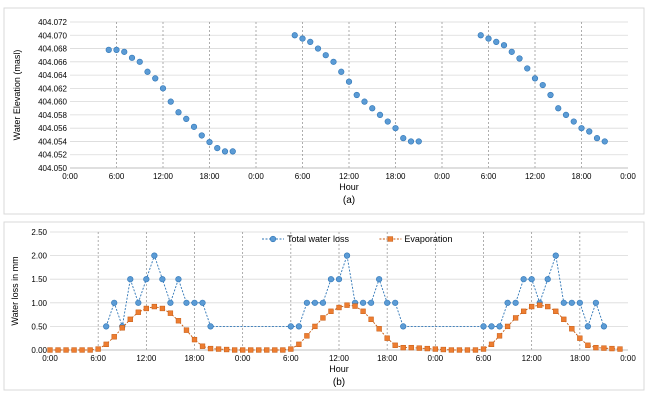 The width and height of the screenshot is (650, 394). What do you see at coordinates (52, 75) in the screenshot?
I see `a-y-tick-label: 404.064` at bounding box center [52, 75].